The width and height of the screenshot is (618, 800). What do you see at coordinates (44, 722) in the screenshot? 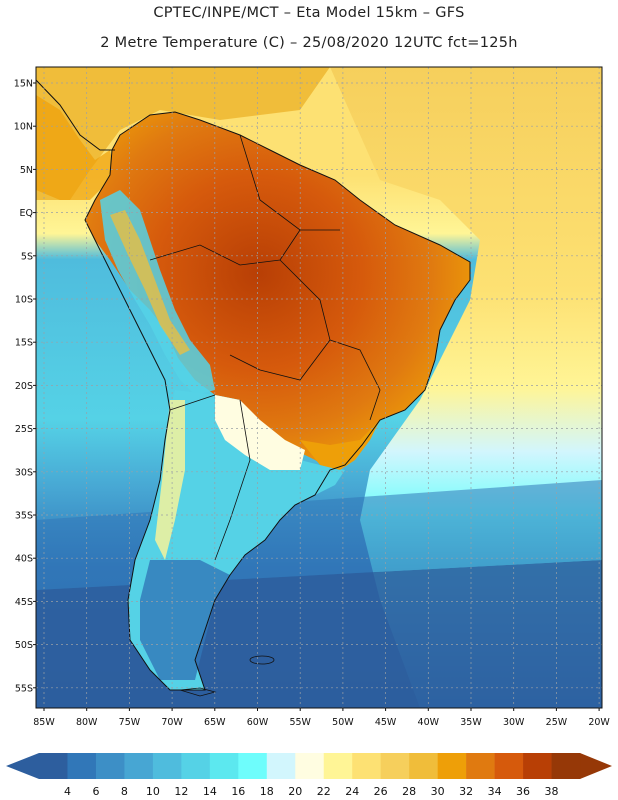
I see `lon-tick-label: 85W` at bounding box center [44, 722].